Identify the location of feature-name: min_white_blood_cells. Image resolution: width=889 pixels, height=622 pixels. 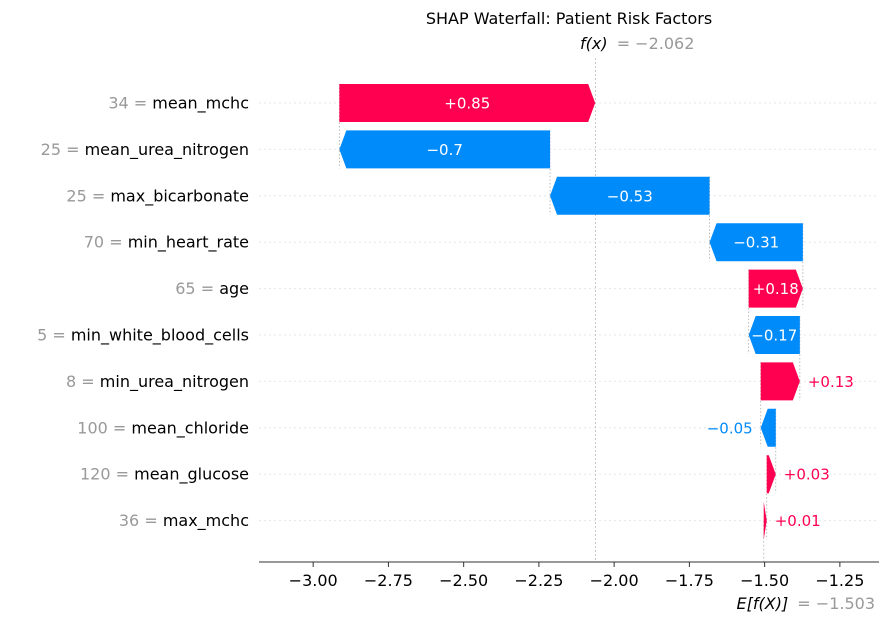
(160, 336).